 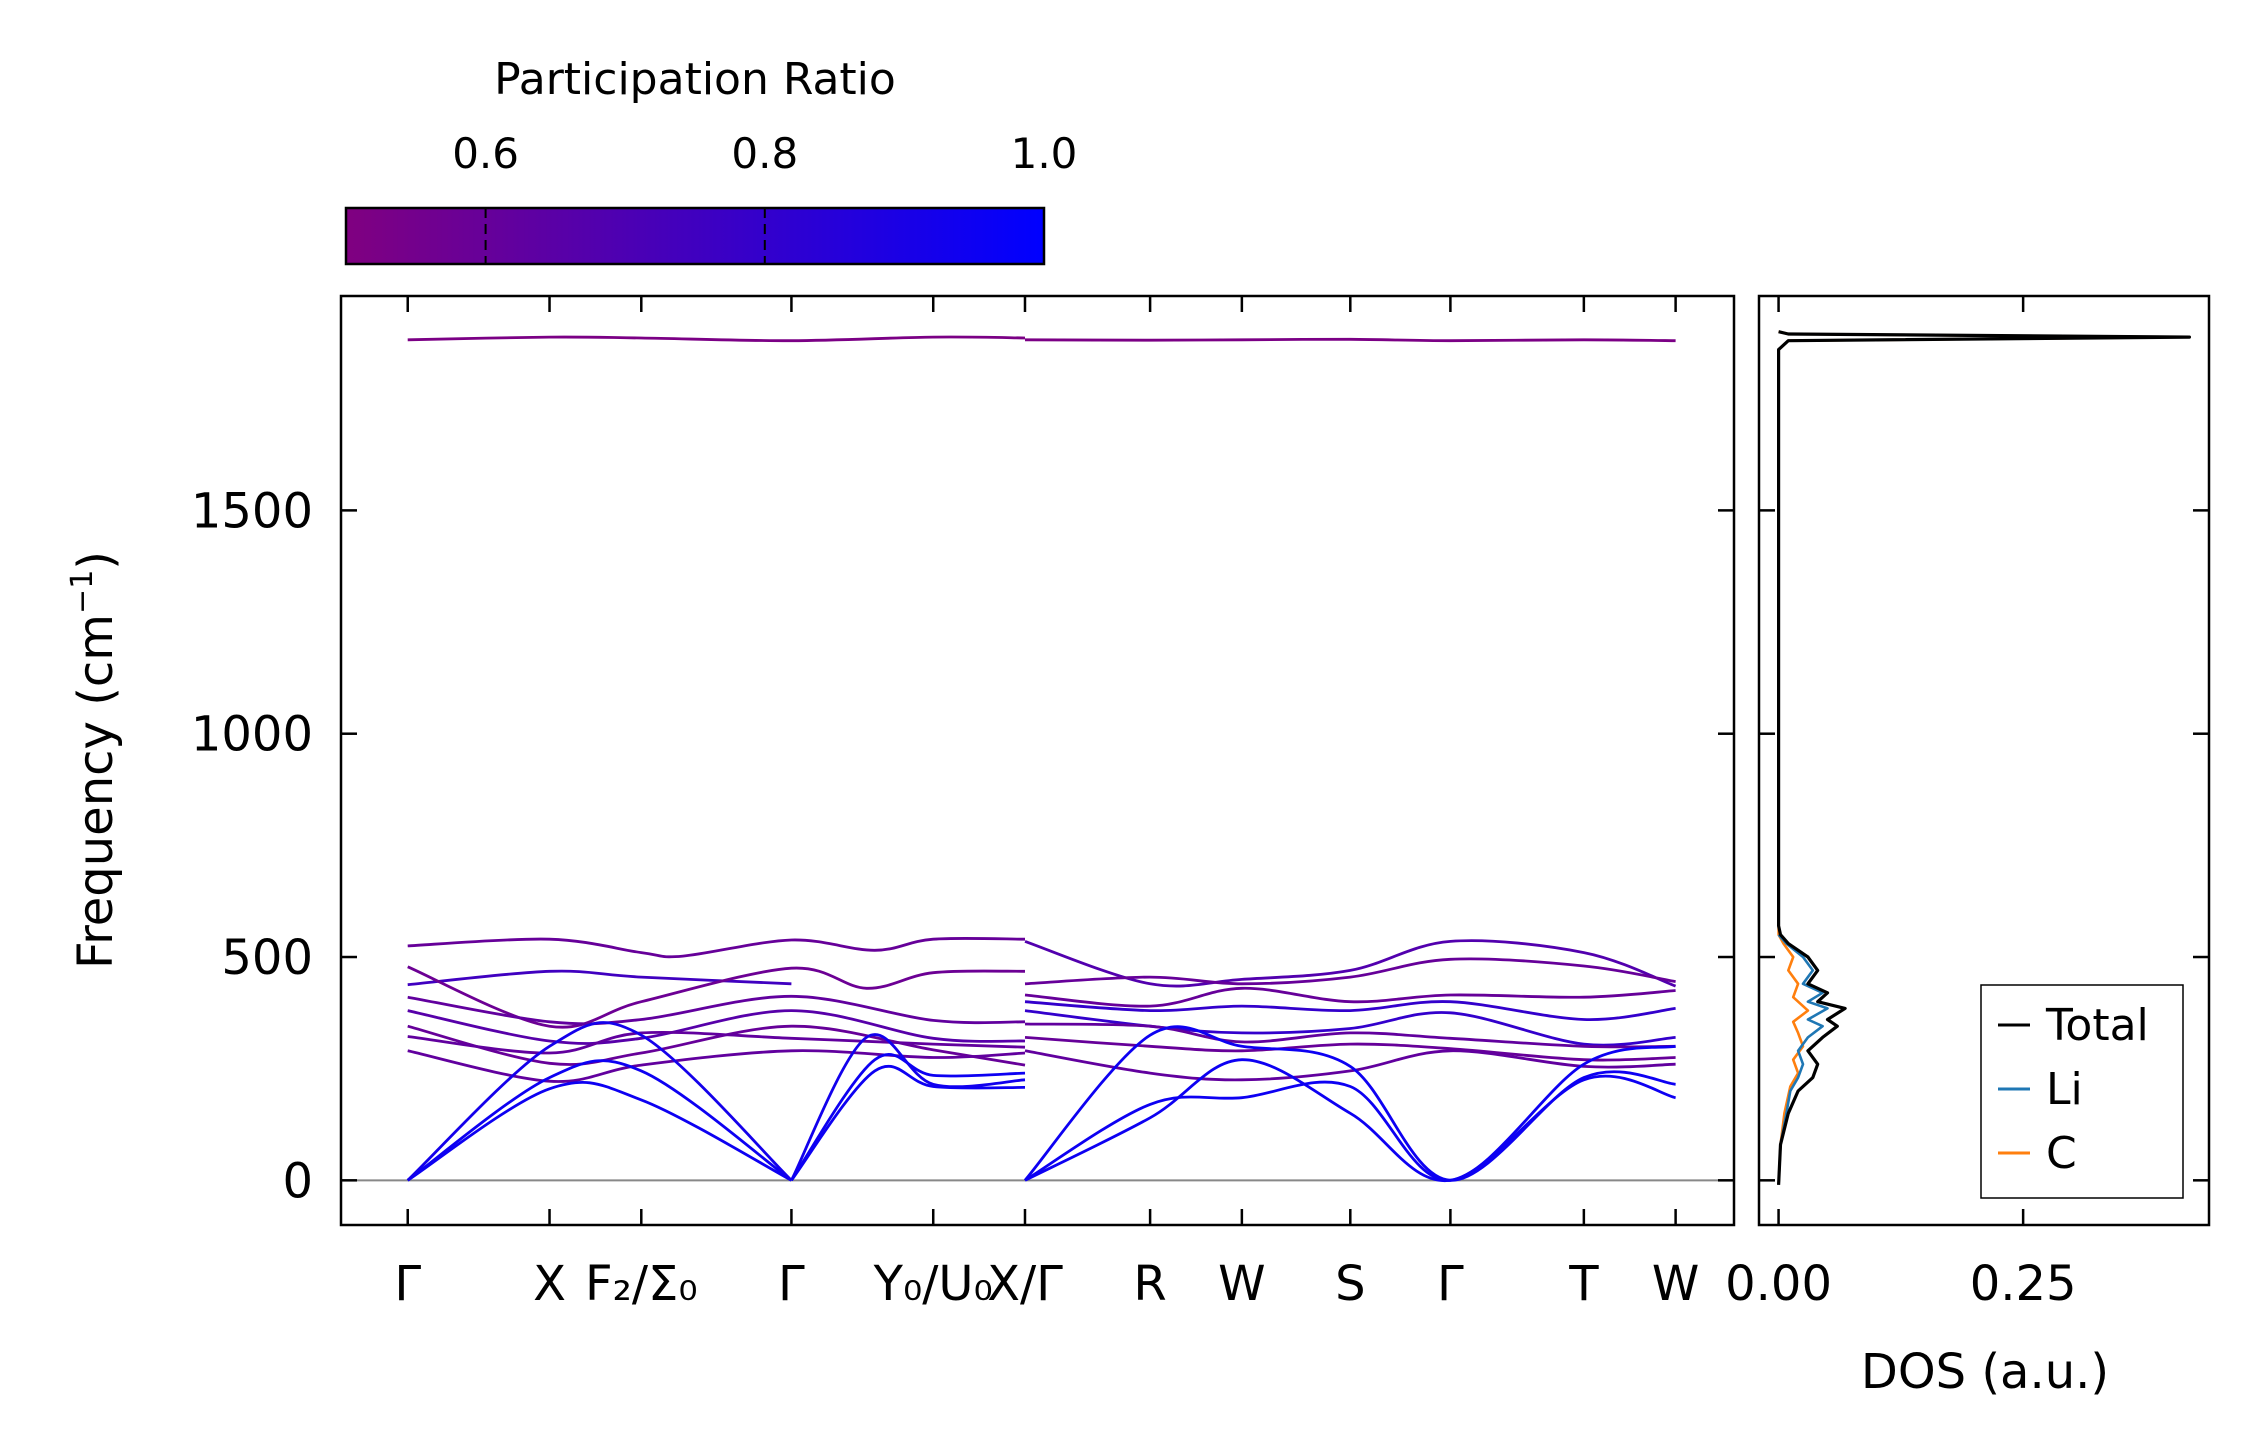 I want to click on dos-lines, so click(x=1984, y=757).